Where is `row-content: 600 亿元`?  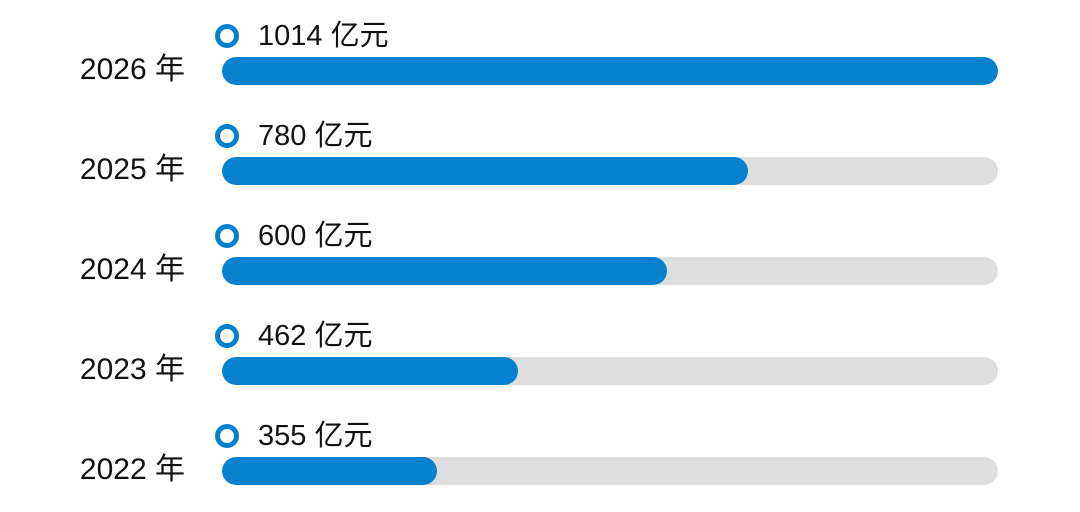
row-content: 600 亿元 is located at coordinates (606, 253).